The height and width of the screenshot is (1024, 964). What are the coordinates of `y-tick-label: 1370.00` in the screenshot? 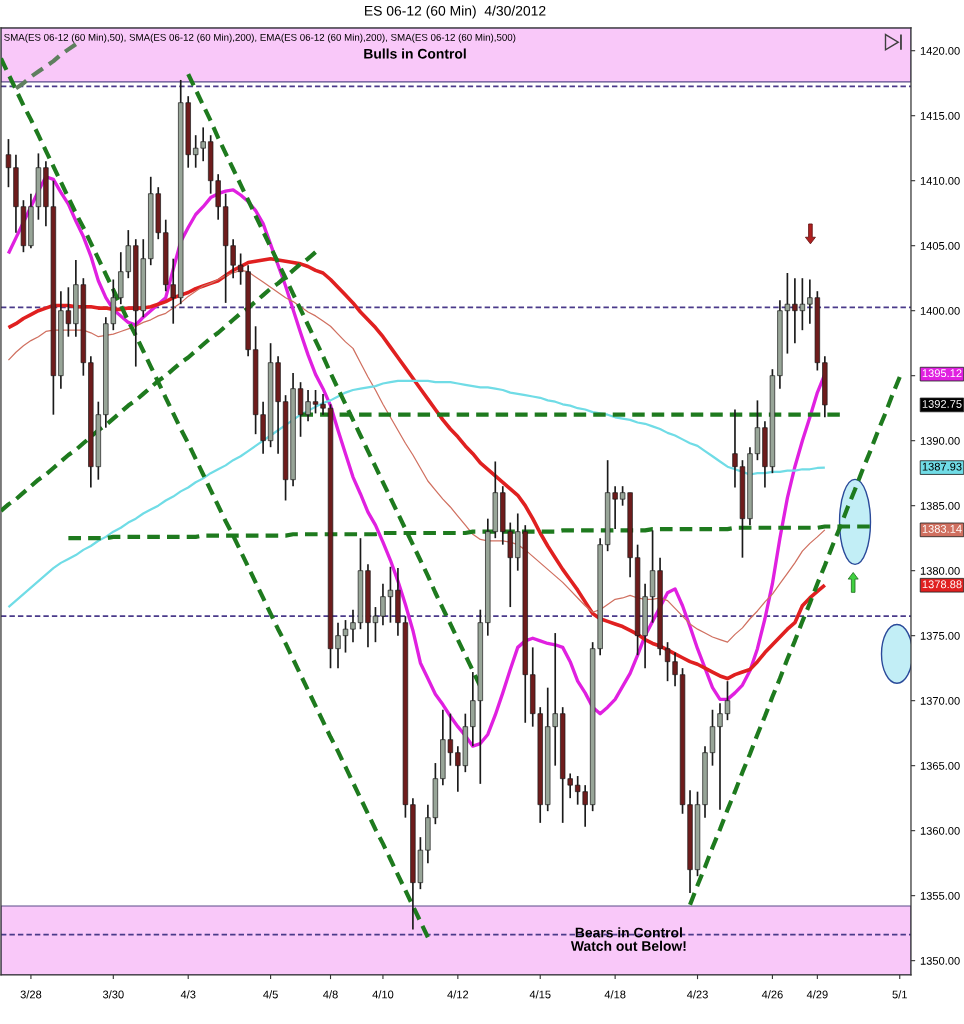 It's located at (940, 700).